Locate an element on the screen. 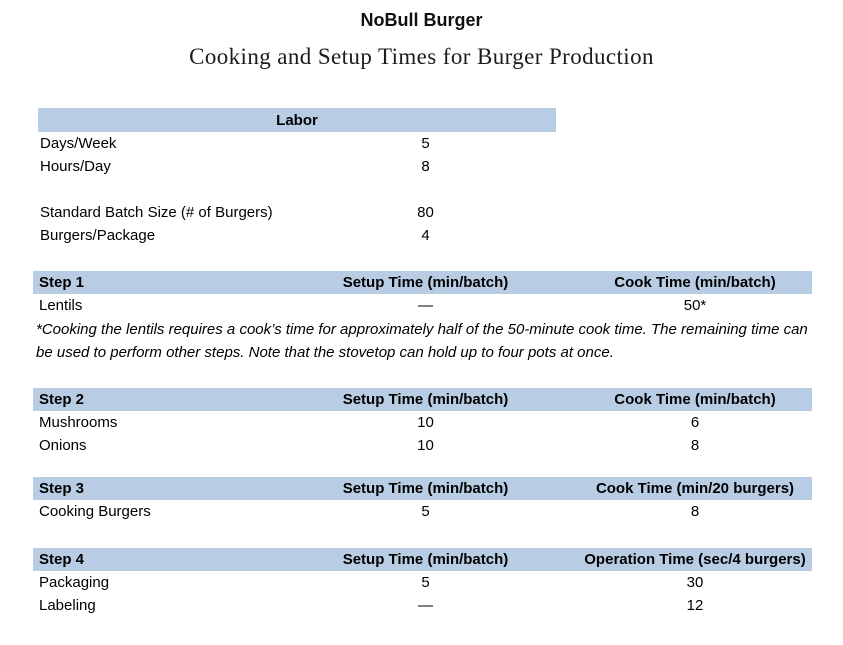  step3-cook-time-header: Cook Time (min/20 burgers) is located at coordinates (695, 488).